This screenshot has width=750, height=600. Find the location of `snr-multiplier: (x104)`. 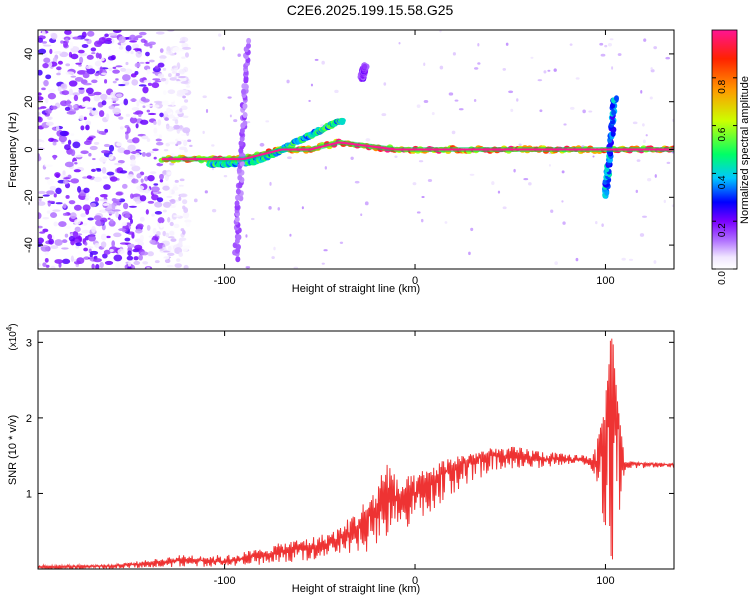

snr-multiplier: (x104) is located at coordinates (12, 336).